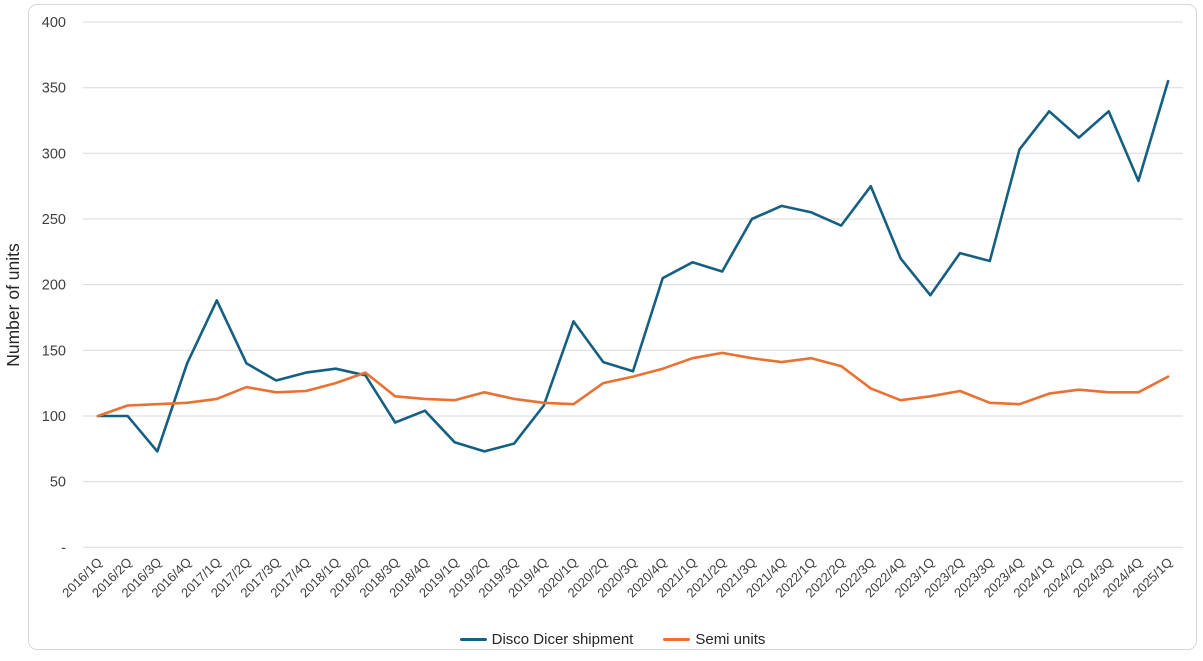 This screenshot has height=661, width=1203. I want to click on y-tick-label: 300, so click(54, 154).